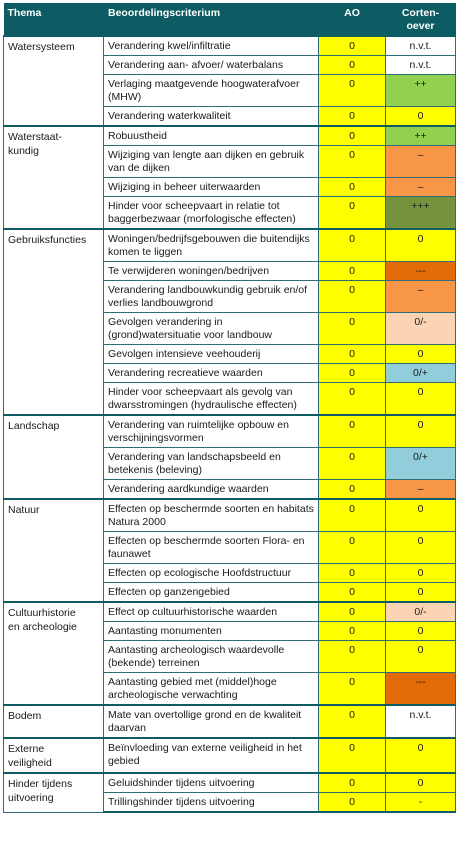  I want to click on thema-cell: Externe veiligheid, so click(53, 755).